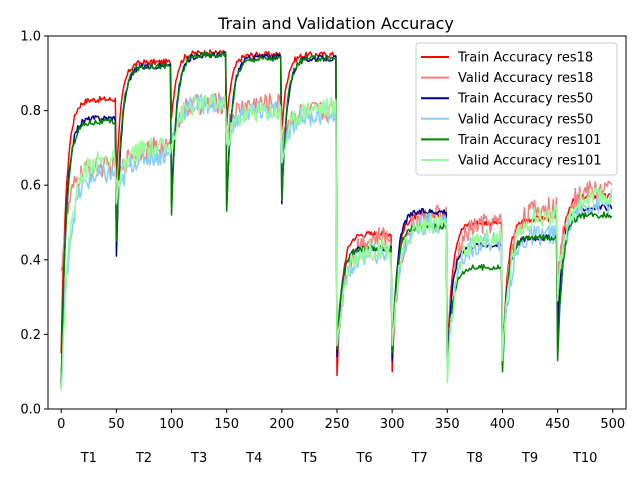  Describe the element at coordinates (281, 424) in the screenshot. I see `x-tick-label: 200` at that location.